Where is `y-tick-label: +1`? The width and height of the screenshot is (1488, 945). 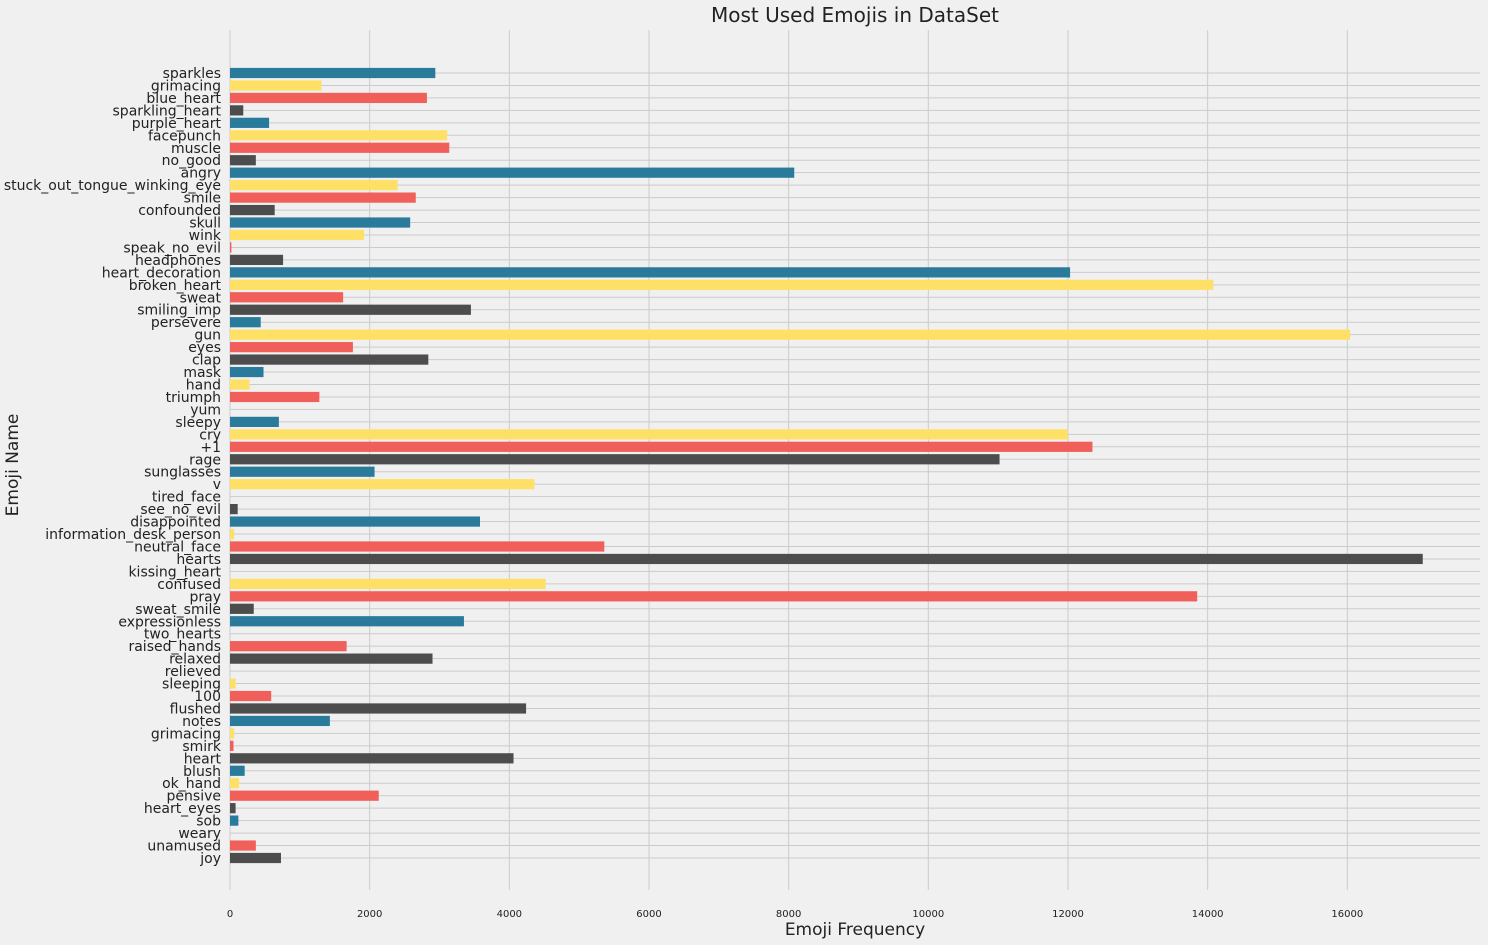 y-tick-label: +1 is located at coordinates (210, 448).